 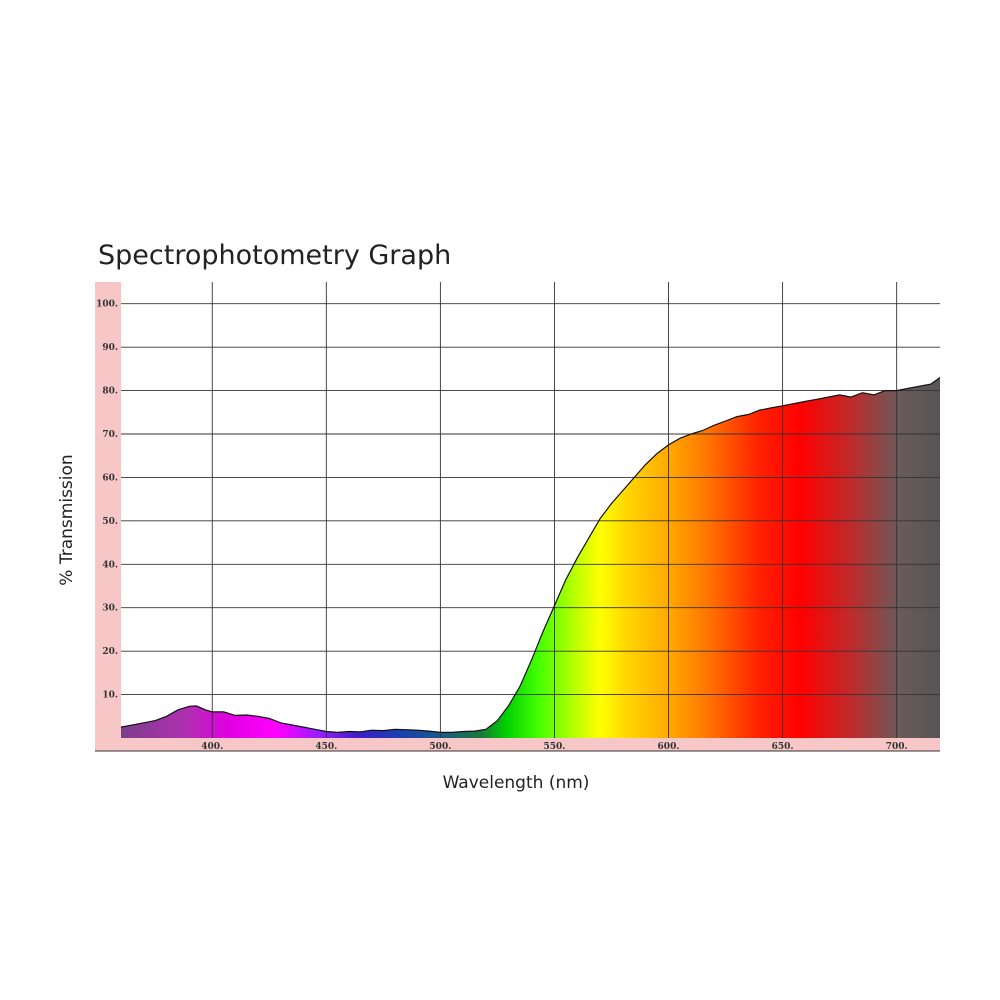 What do you see at coordinates (274, 255) in the screenshot?
I see `chart-title: Spectrophotometry Graph` at bounding box center [274, 255].